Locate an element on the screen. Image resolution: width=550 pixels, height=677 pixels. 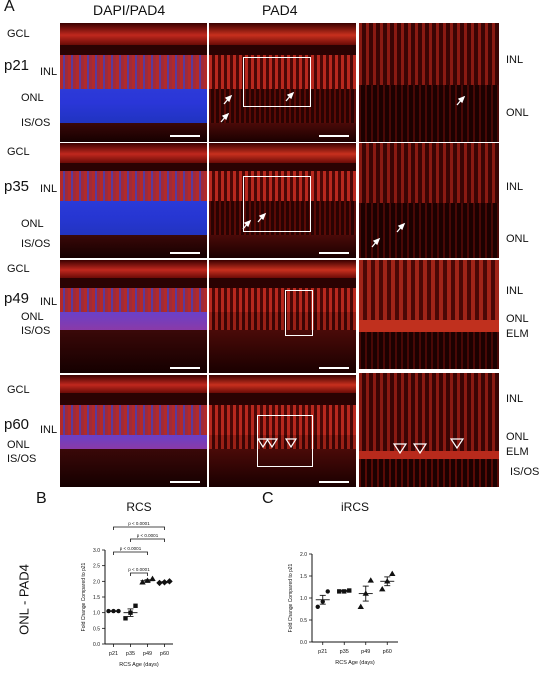
panel-a-letter: A is located at coordinates (9, 7).